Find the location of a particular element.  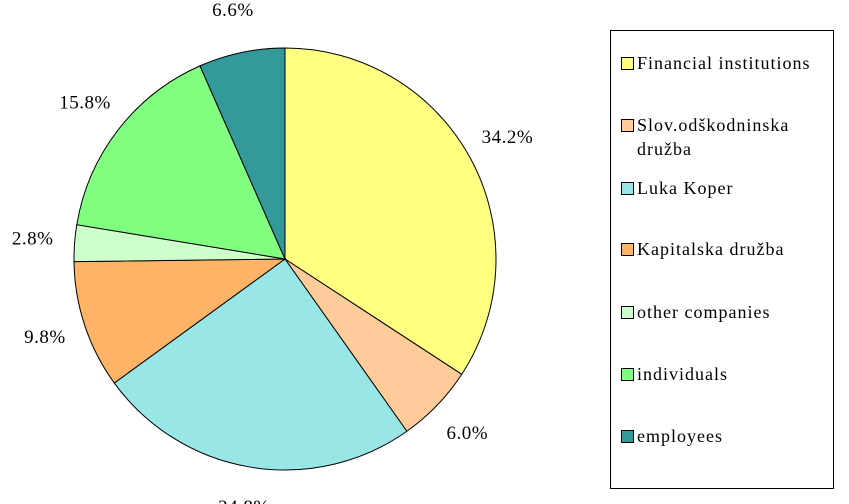

legend-label: other companies is located at coordinates (704, 312).